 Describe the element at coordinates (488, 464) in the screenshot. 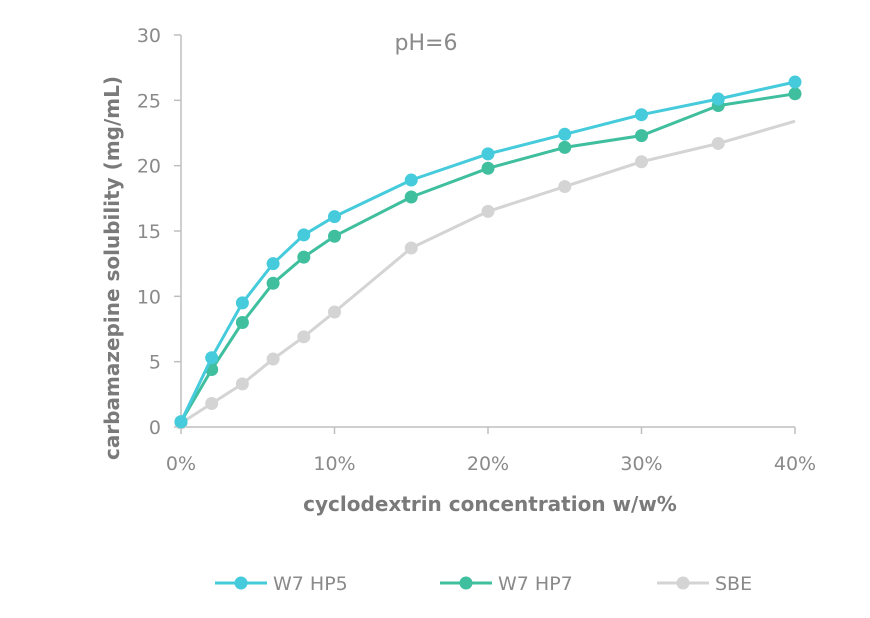

I see `x-tick-label: 20%` at that location.